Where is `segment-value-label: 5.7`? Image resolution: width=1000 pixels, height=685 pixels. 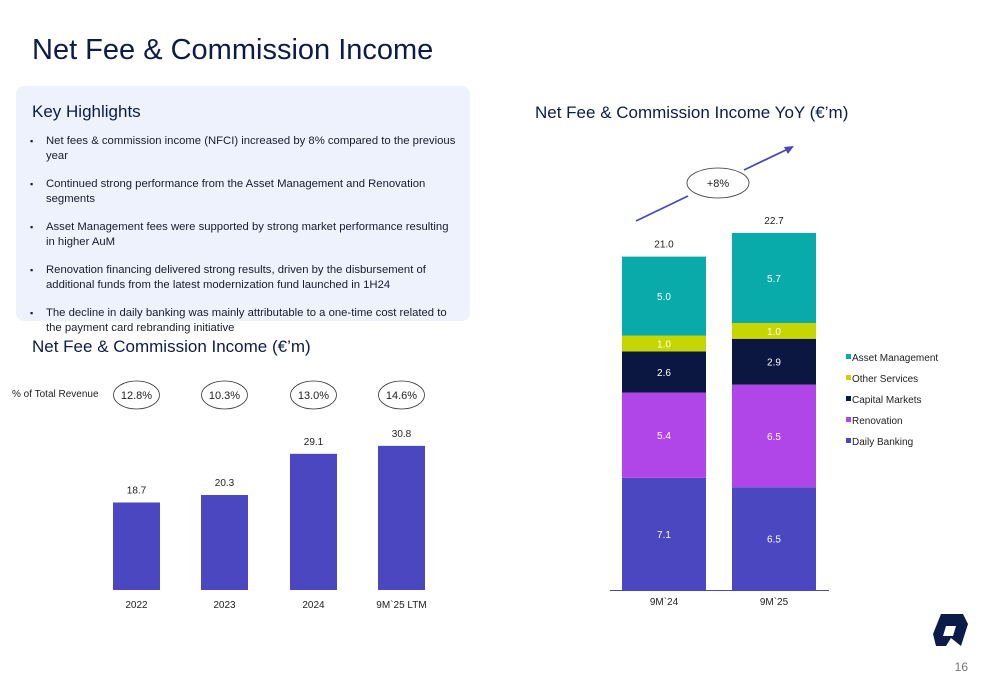 segment-value-label: 5.7 is located at coordinates (774, 279).